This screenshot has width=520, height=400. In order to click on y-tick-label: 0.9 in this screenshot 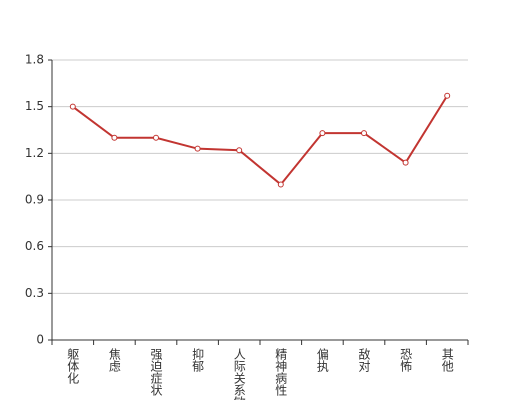, I will do `click(34, 200)`.